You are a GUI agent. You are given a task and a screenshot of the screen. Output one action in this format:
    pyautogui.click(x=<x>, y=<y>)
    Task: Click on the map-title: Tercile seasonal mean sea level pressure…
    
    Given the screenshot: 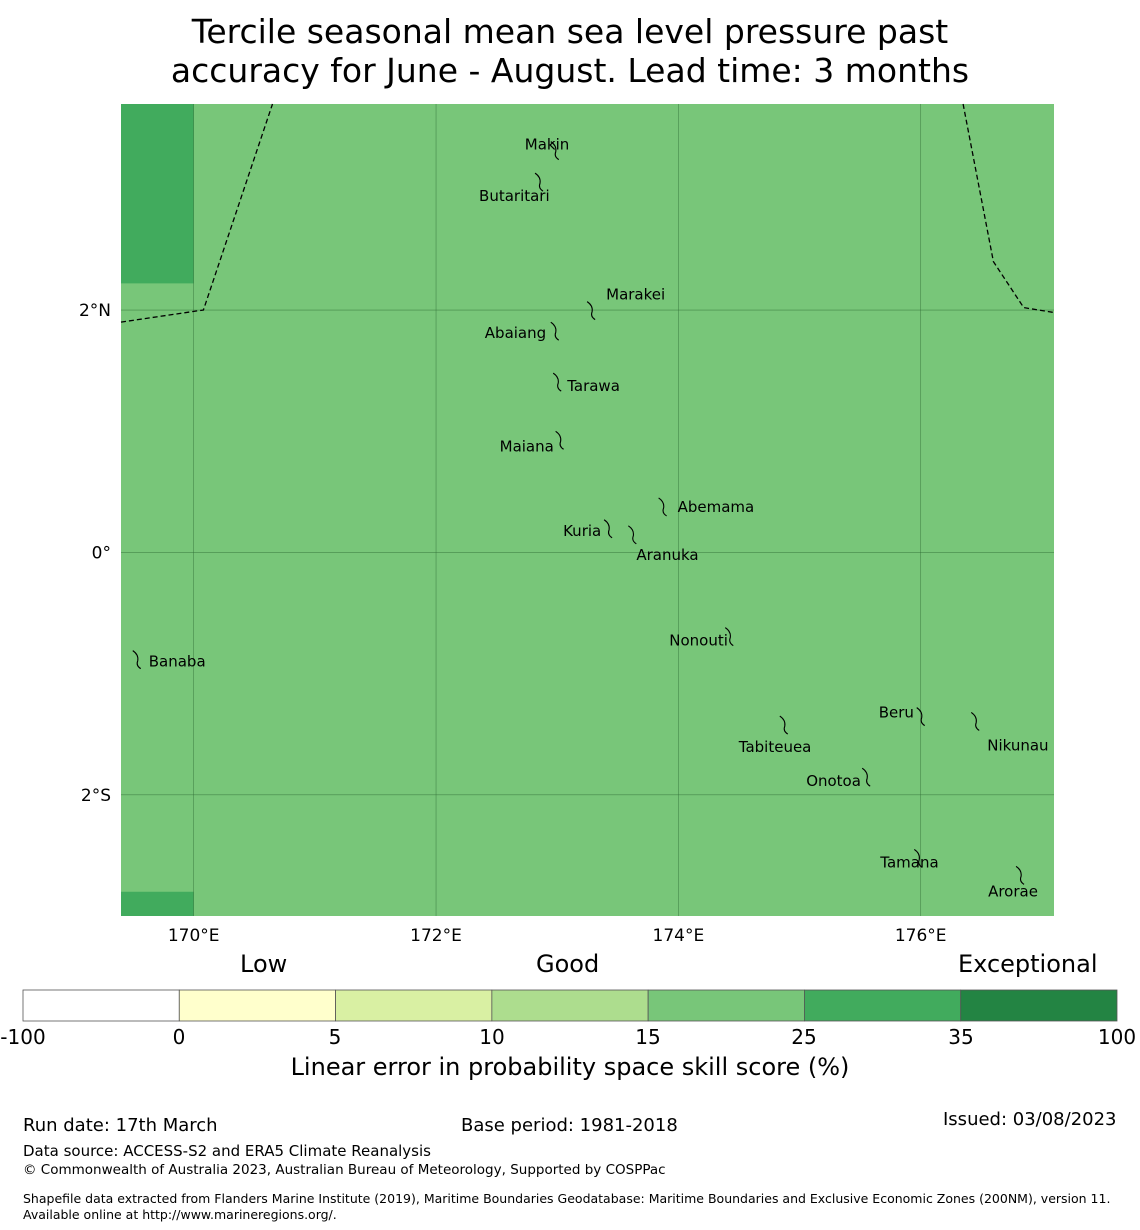 What is the action you would take?
    pyautogui.click(x=570, y=51)
    